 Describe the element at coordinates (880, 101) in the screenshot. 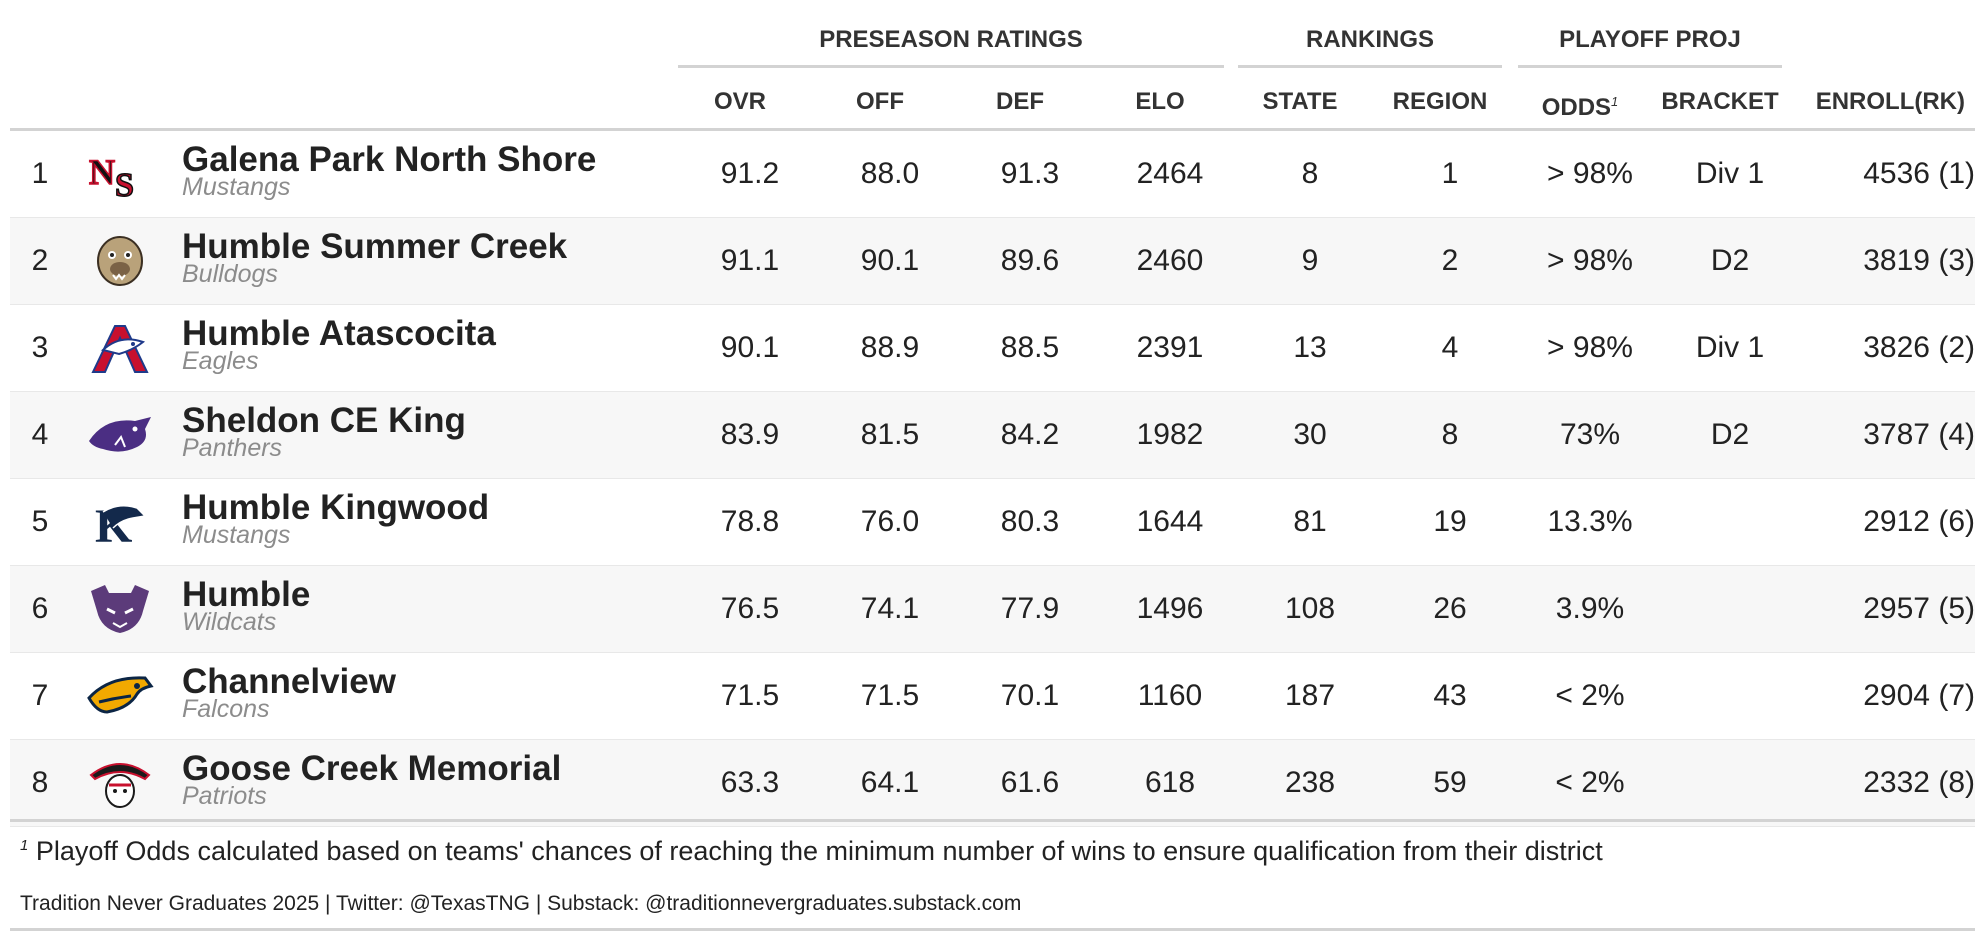

I see `col-head-off: OFF` at that location.